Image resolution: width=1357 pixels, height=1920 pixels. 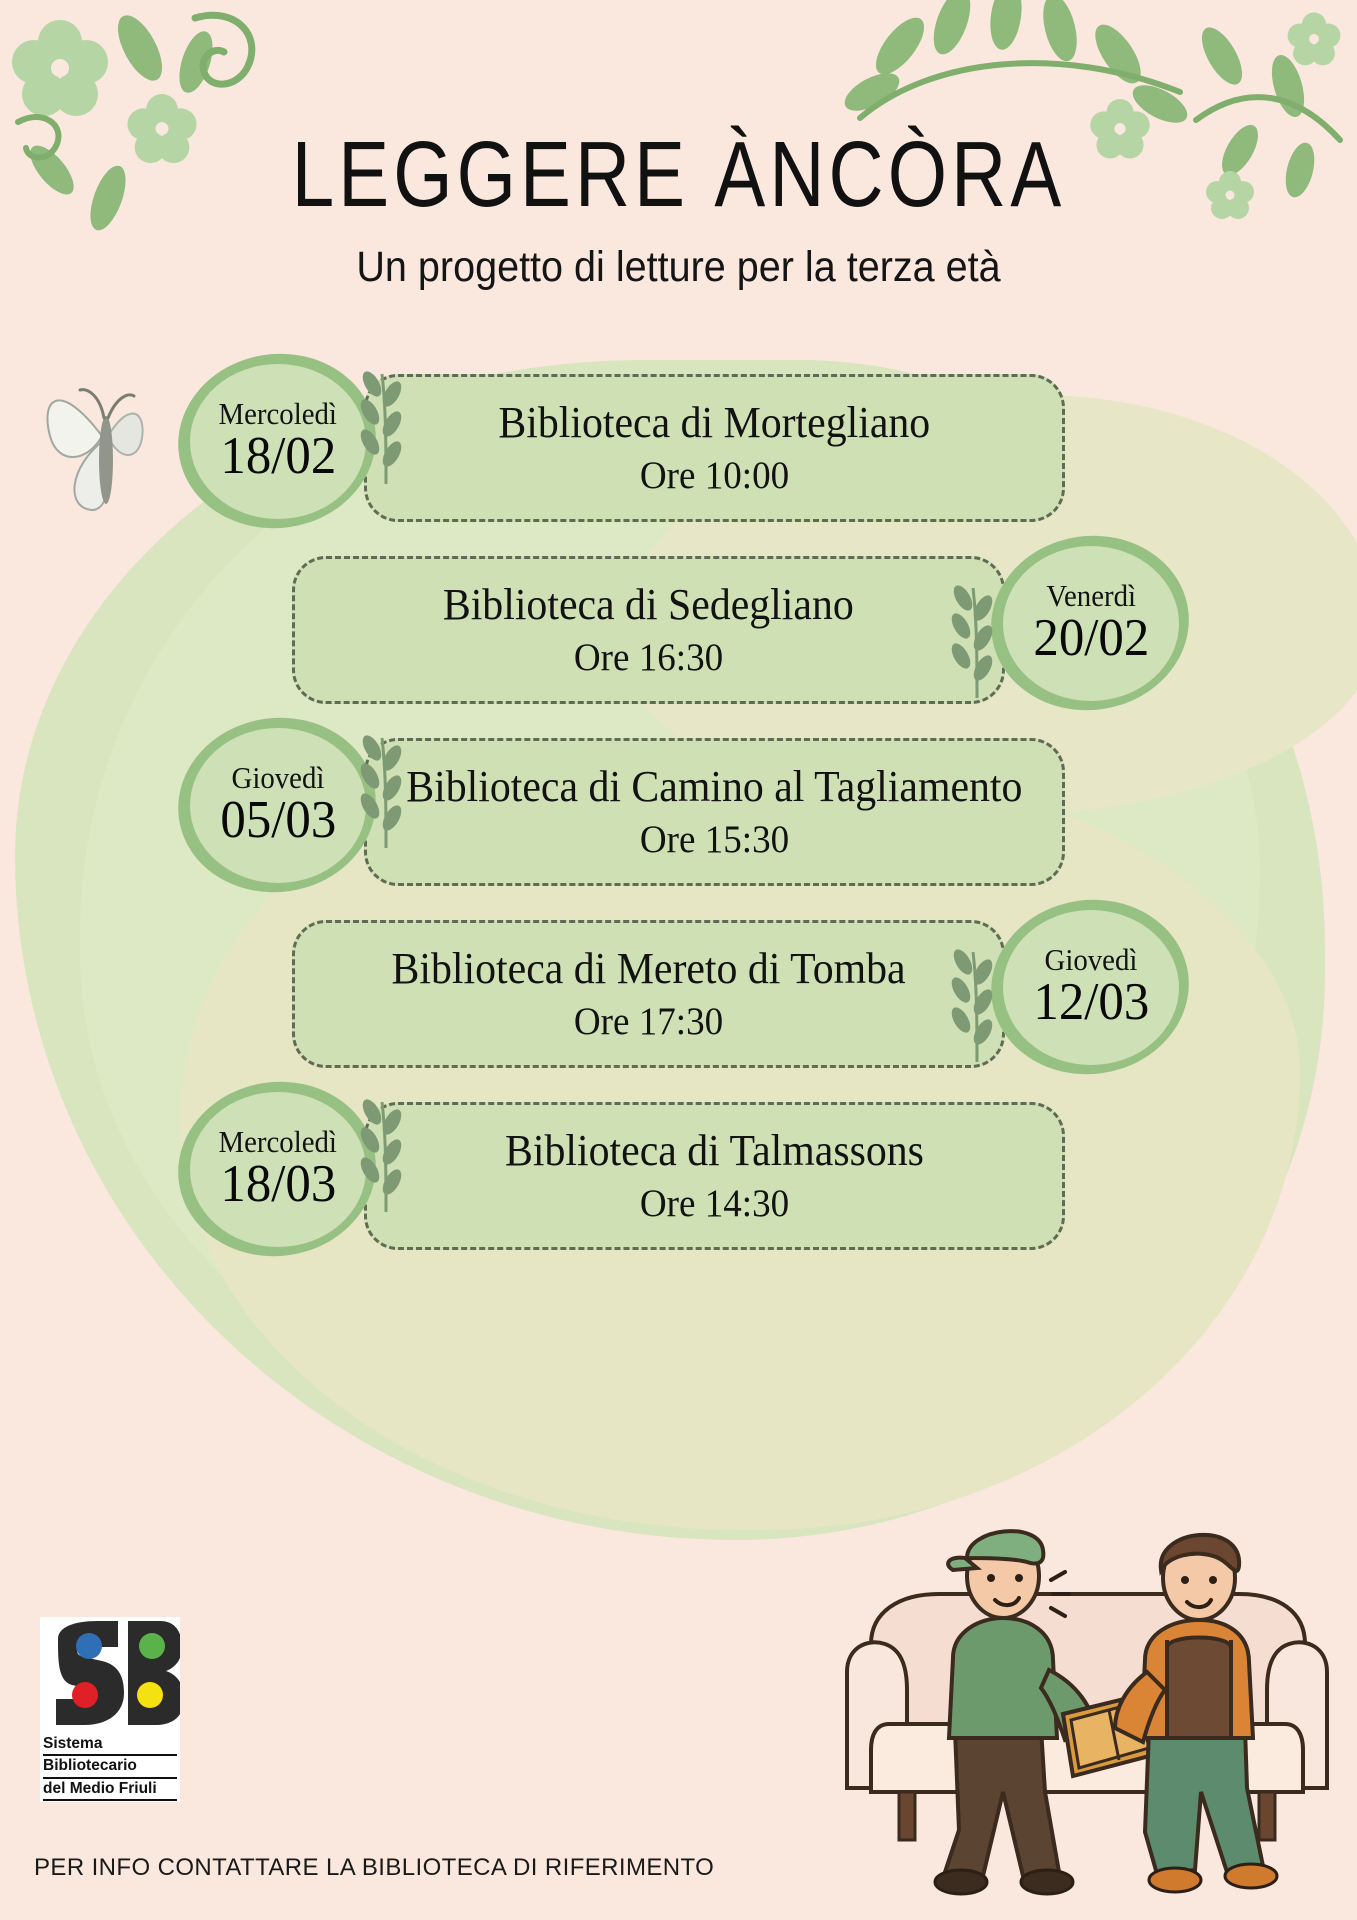 I want to click on logo-line-1: Sistema, so click(x=110, y=1745).